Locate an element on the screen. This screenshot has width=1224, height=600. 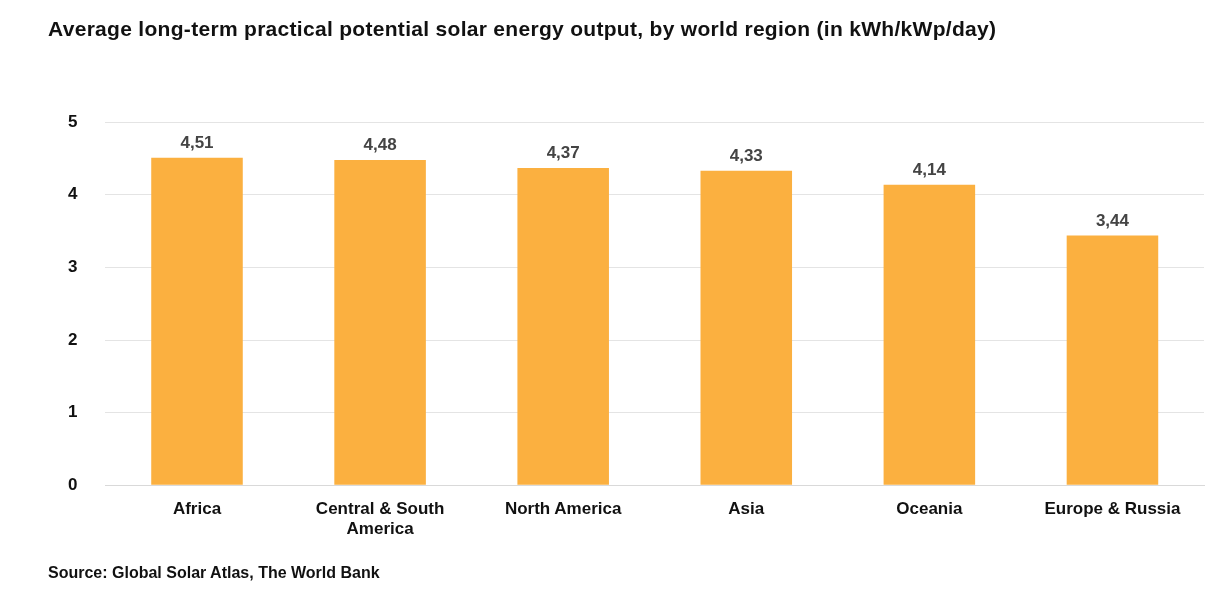
chart-title: Average long-term practical potential solar energy output, by world region (in kWh/kWp/day) is located at coordinates (523, 29).